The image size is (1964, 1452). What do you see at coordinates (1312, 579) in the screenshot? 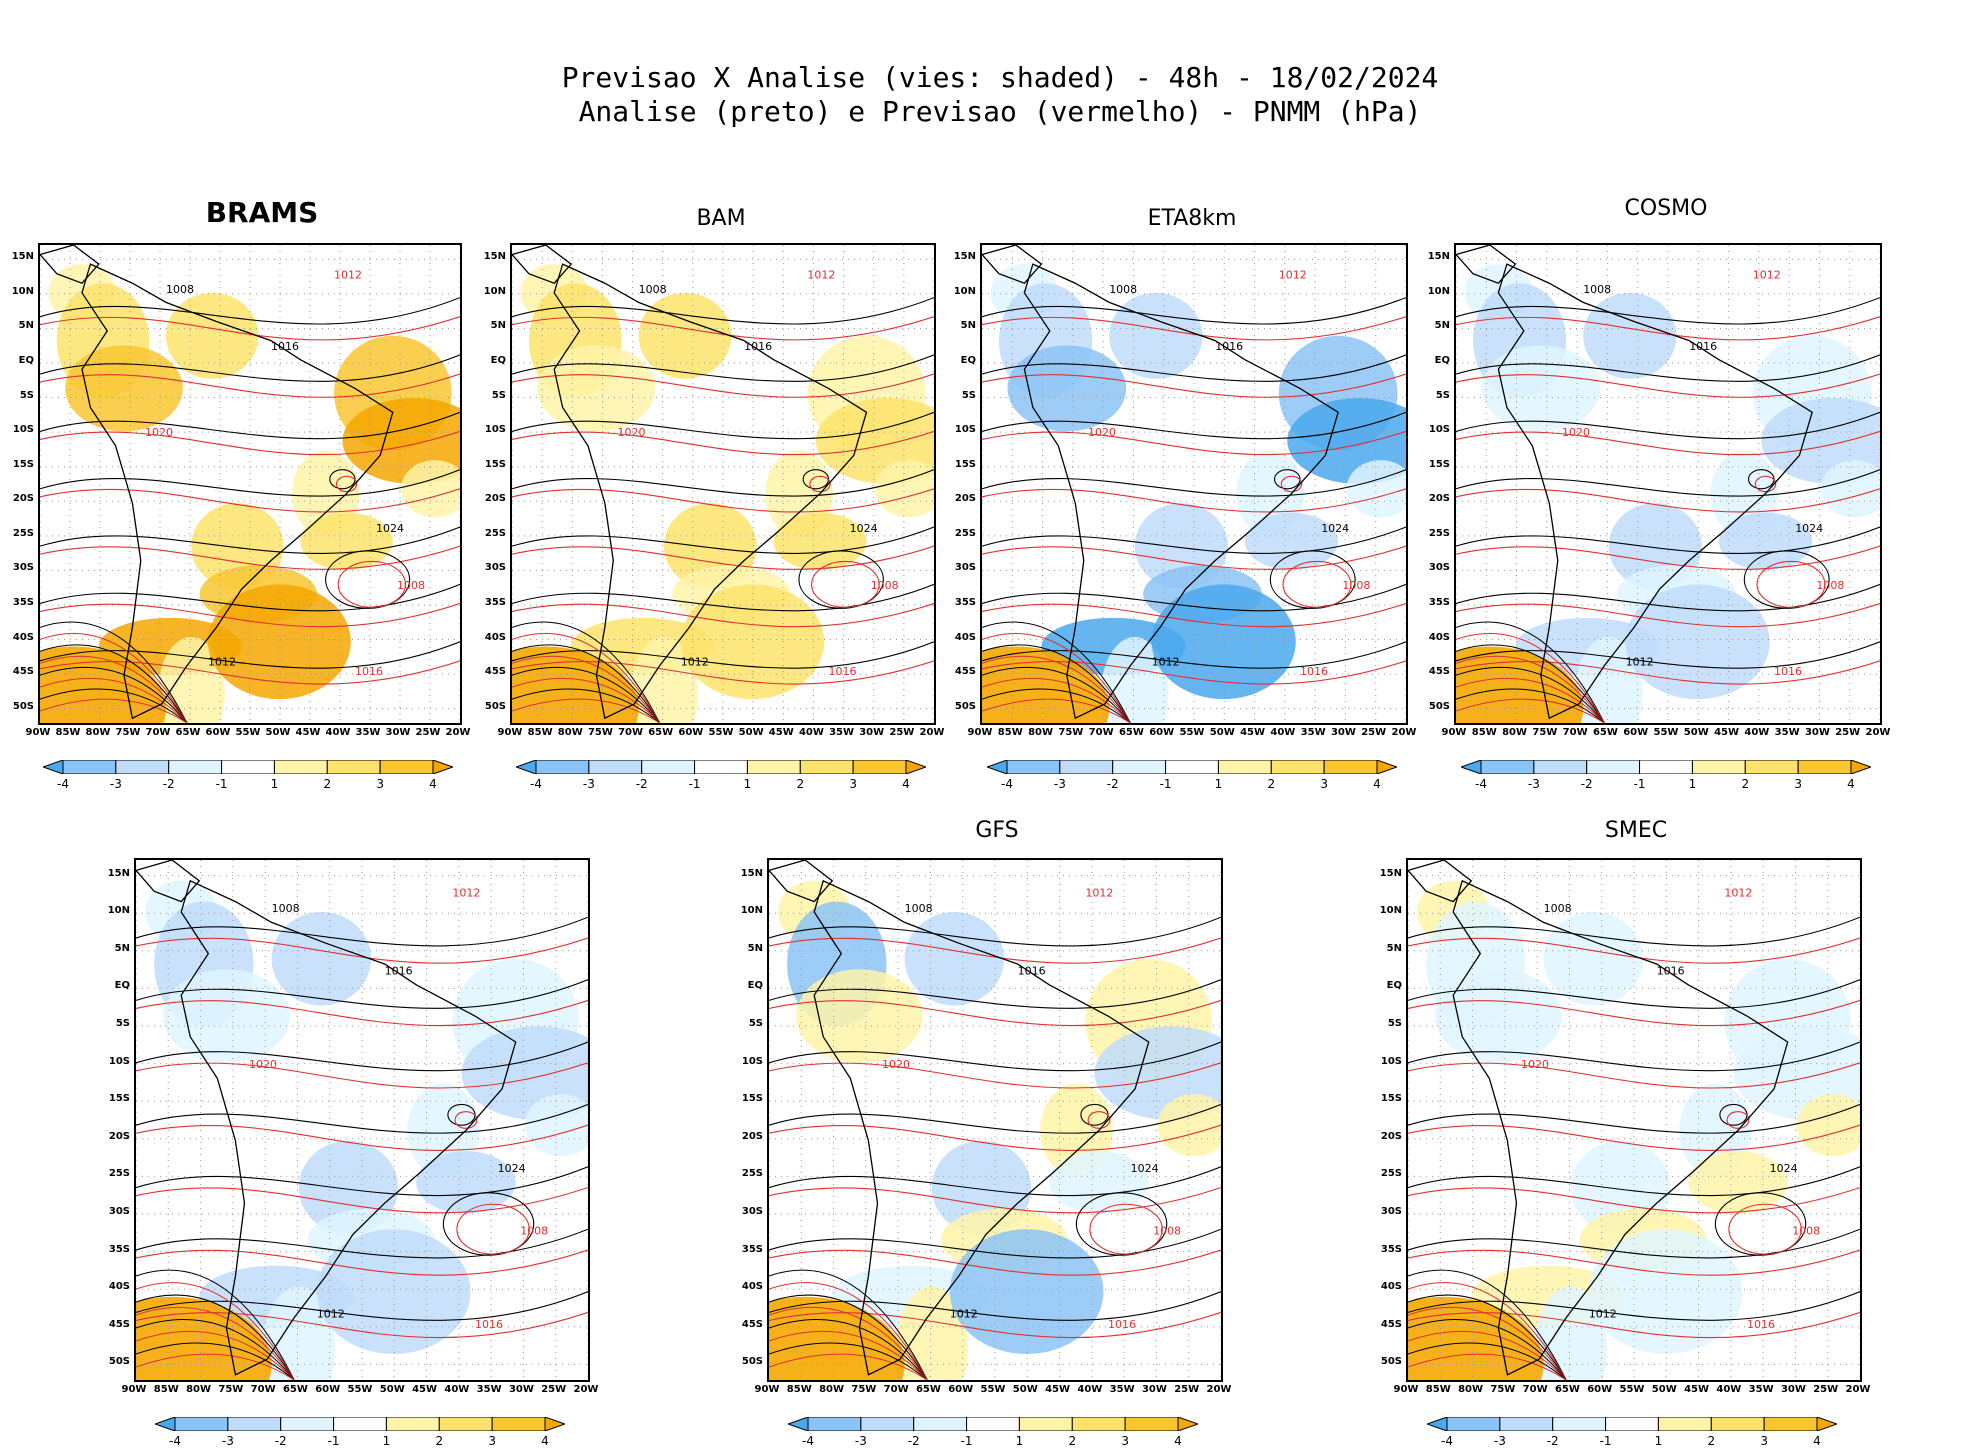
I see `pressure-center-analysis` at bounding box center [1312, 579].